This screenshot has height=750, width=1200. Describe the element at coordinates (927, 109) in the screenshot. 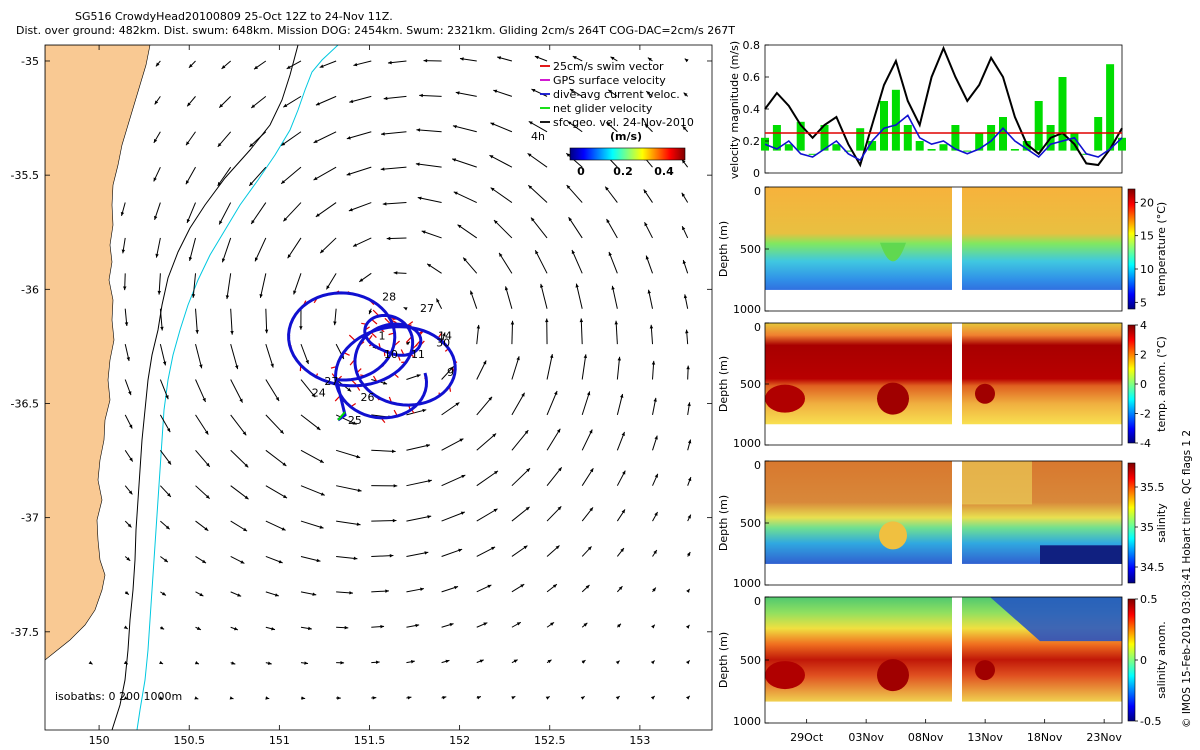

I see `velocity-panel: 0 0.2 0.4 0.6 0.8 velocity magnitude (m/s)` at that location.